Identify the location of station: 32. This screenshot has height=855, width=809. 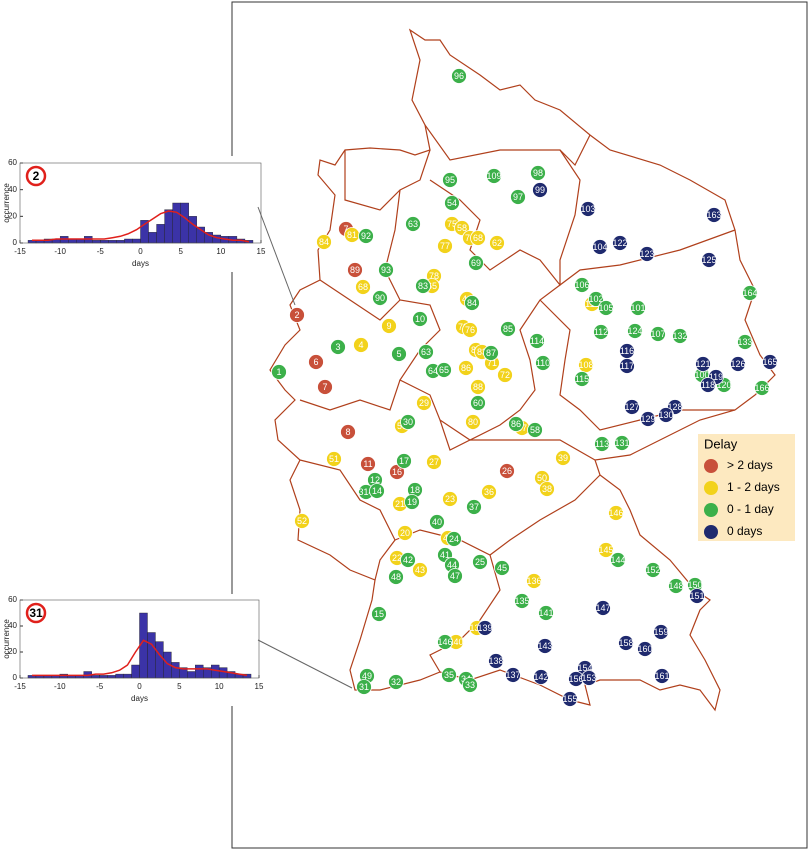
(396, 682).